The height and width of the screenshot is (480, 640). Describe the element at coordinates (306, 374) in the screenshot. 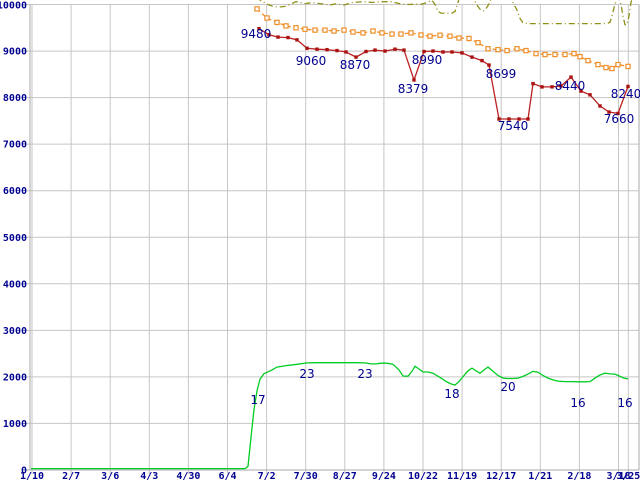

I see `point-label: 23` at that location.